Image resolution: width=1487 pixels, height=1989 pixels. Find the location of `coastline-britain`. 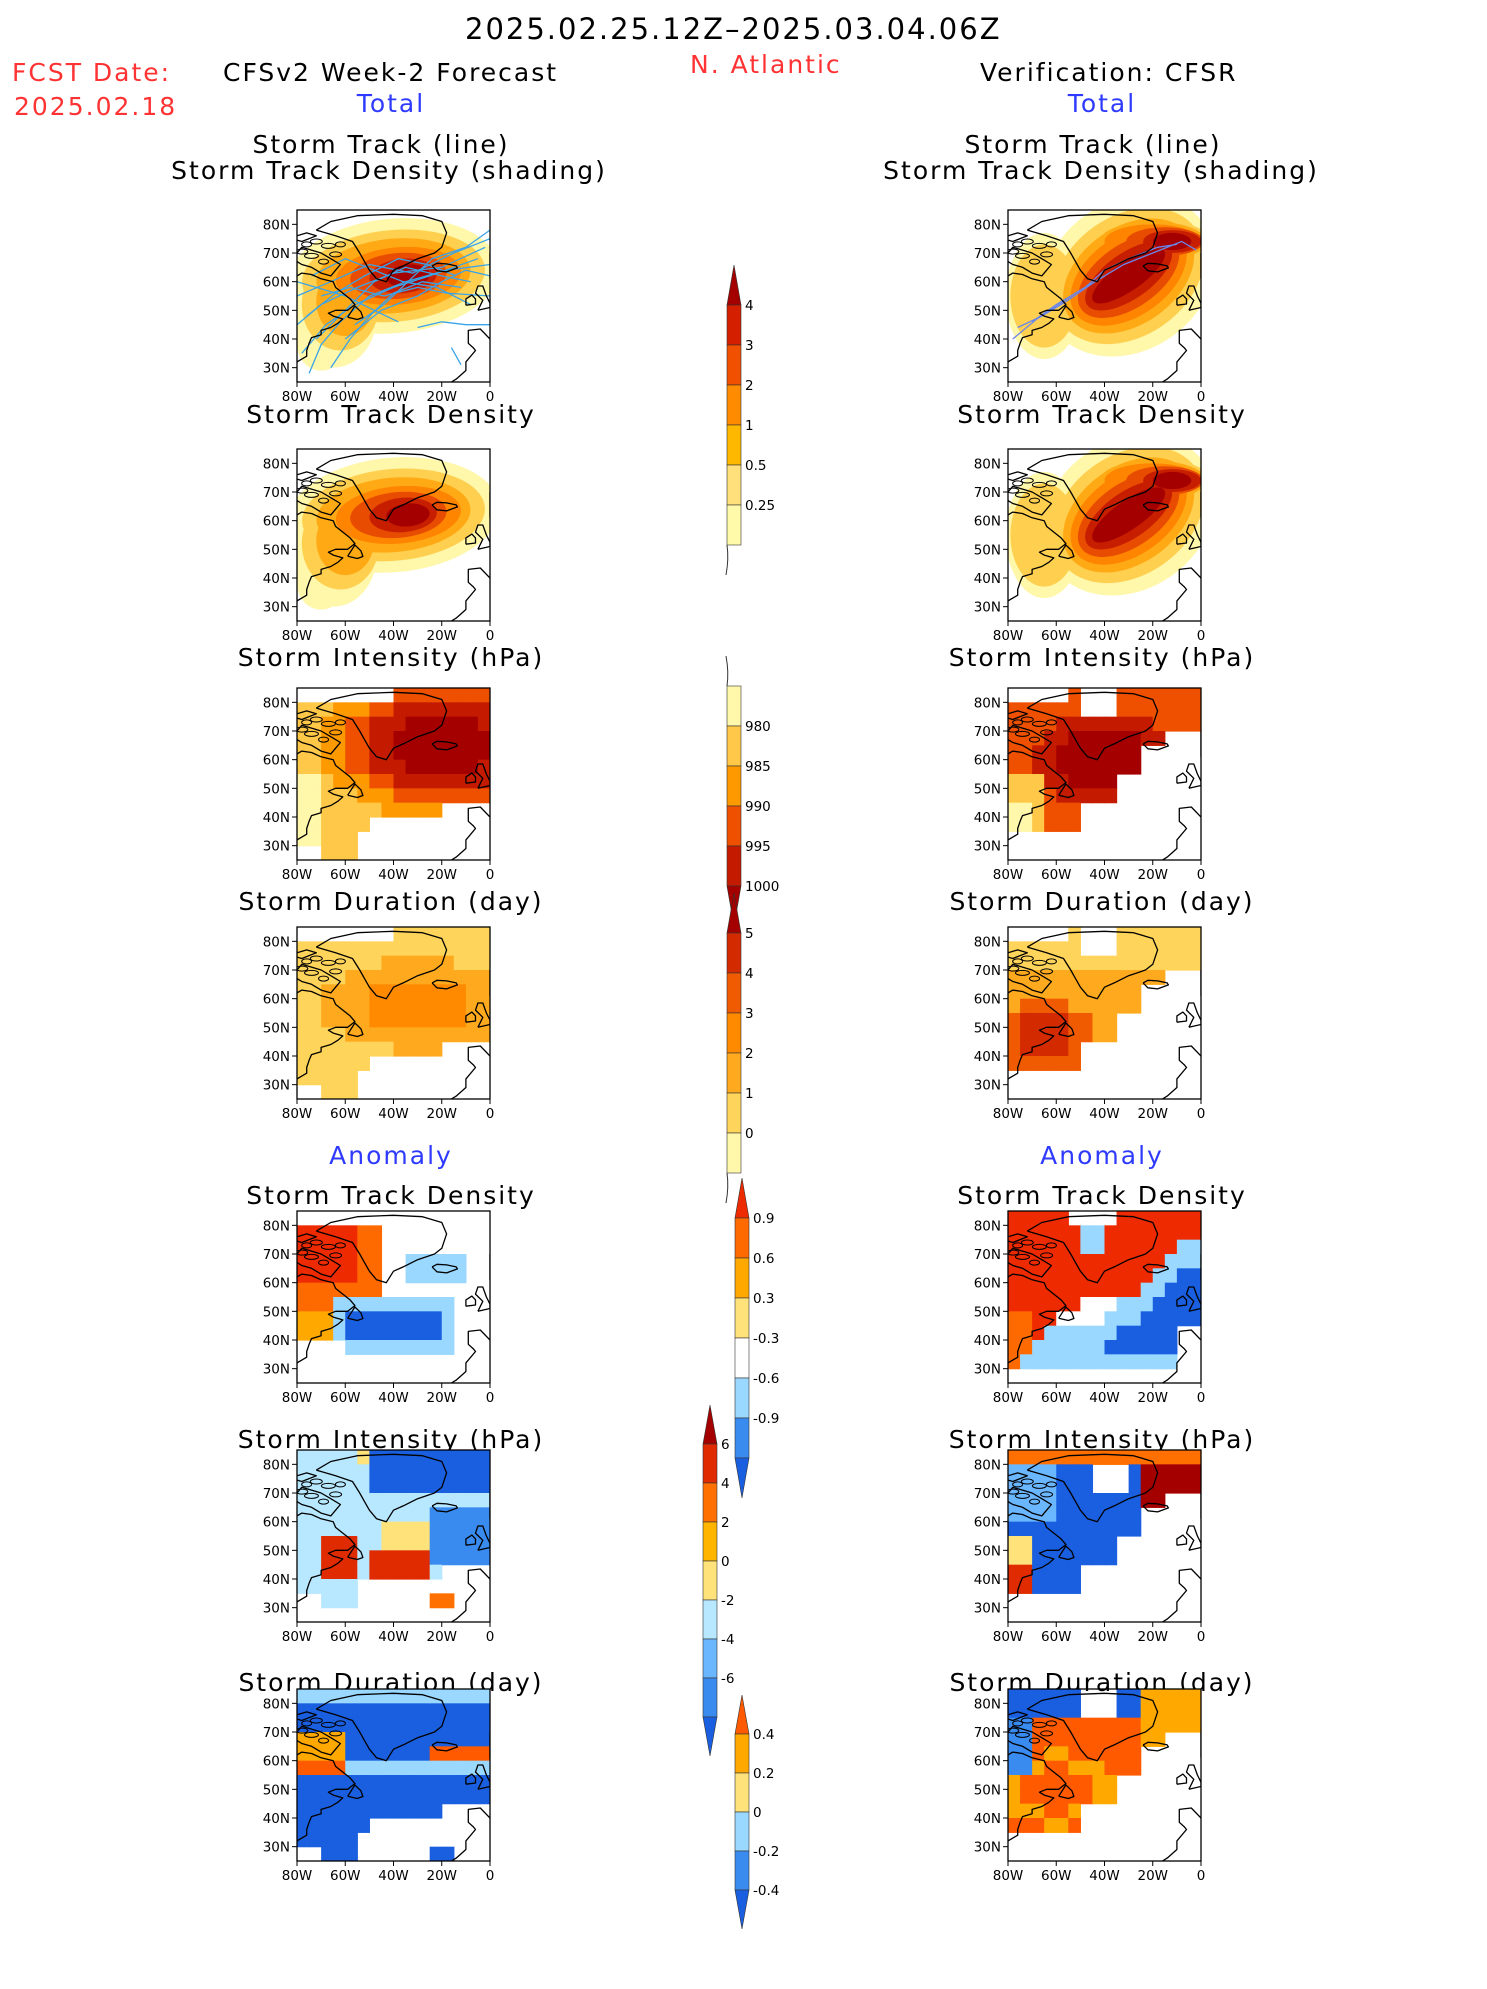

coastline-britain is located at coordinates (1193, 1538).